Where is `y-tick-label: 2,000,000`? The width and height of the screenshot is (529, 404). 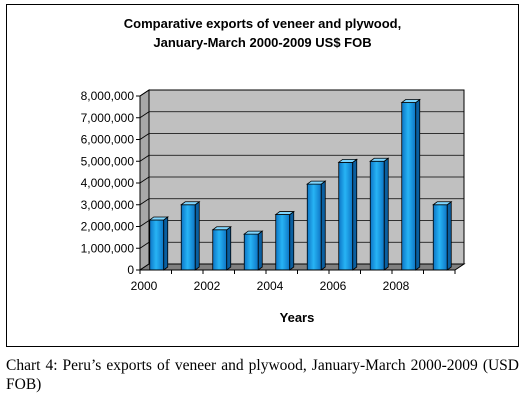
y-tick-label: 2,000,000 is located at coordinates (108, 227).